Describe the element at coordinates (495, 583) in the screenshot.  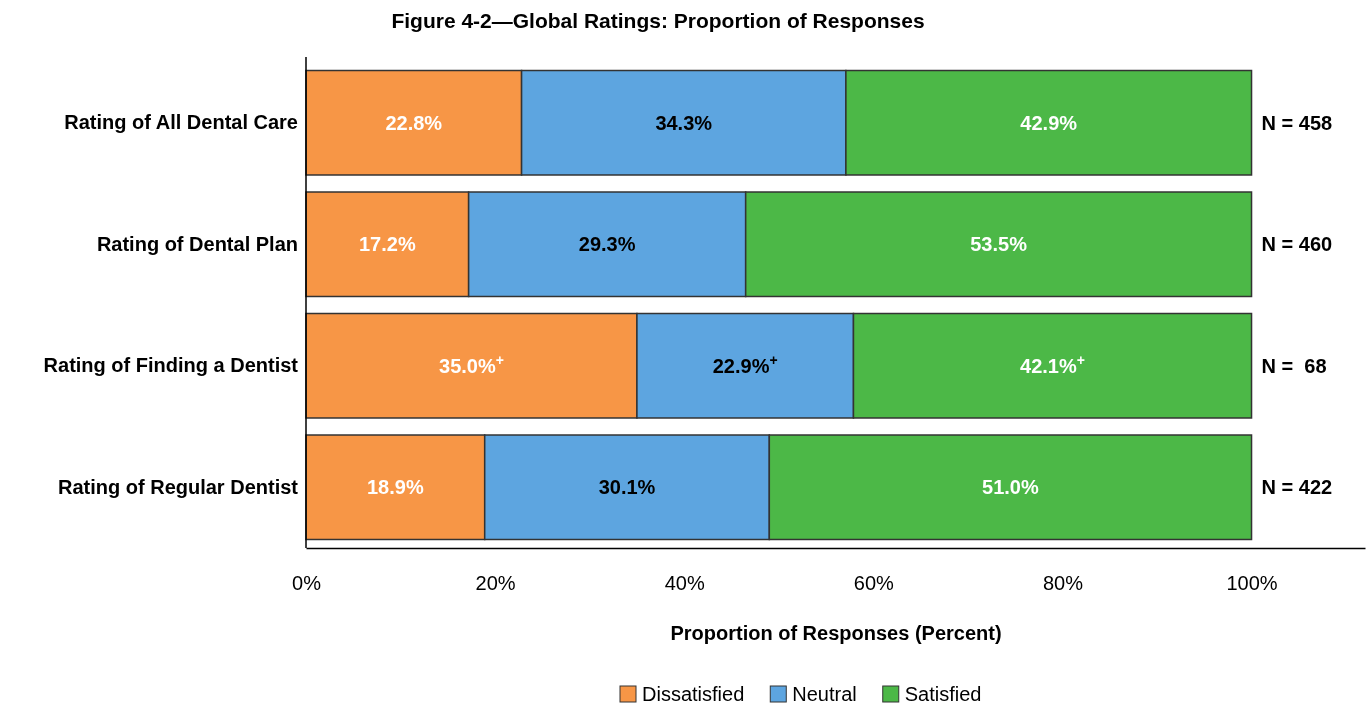
I see `x-tick-label: 20%` at that location.